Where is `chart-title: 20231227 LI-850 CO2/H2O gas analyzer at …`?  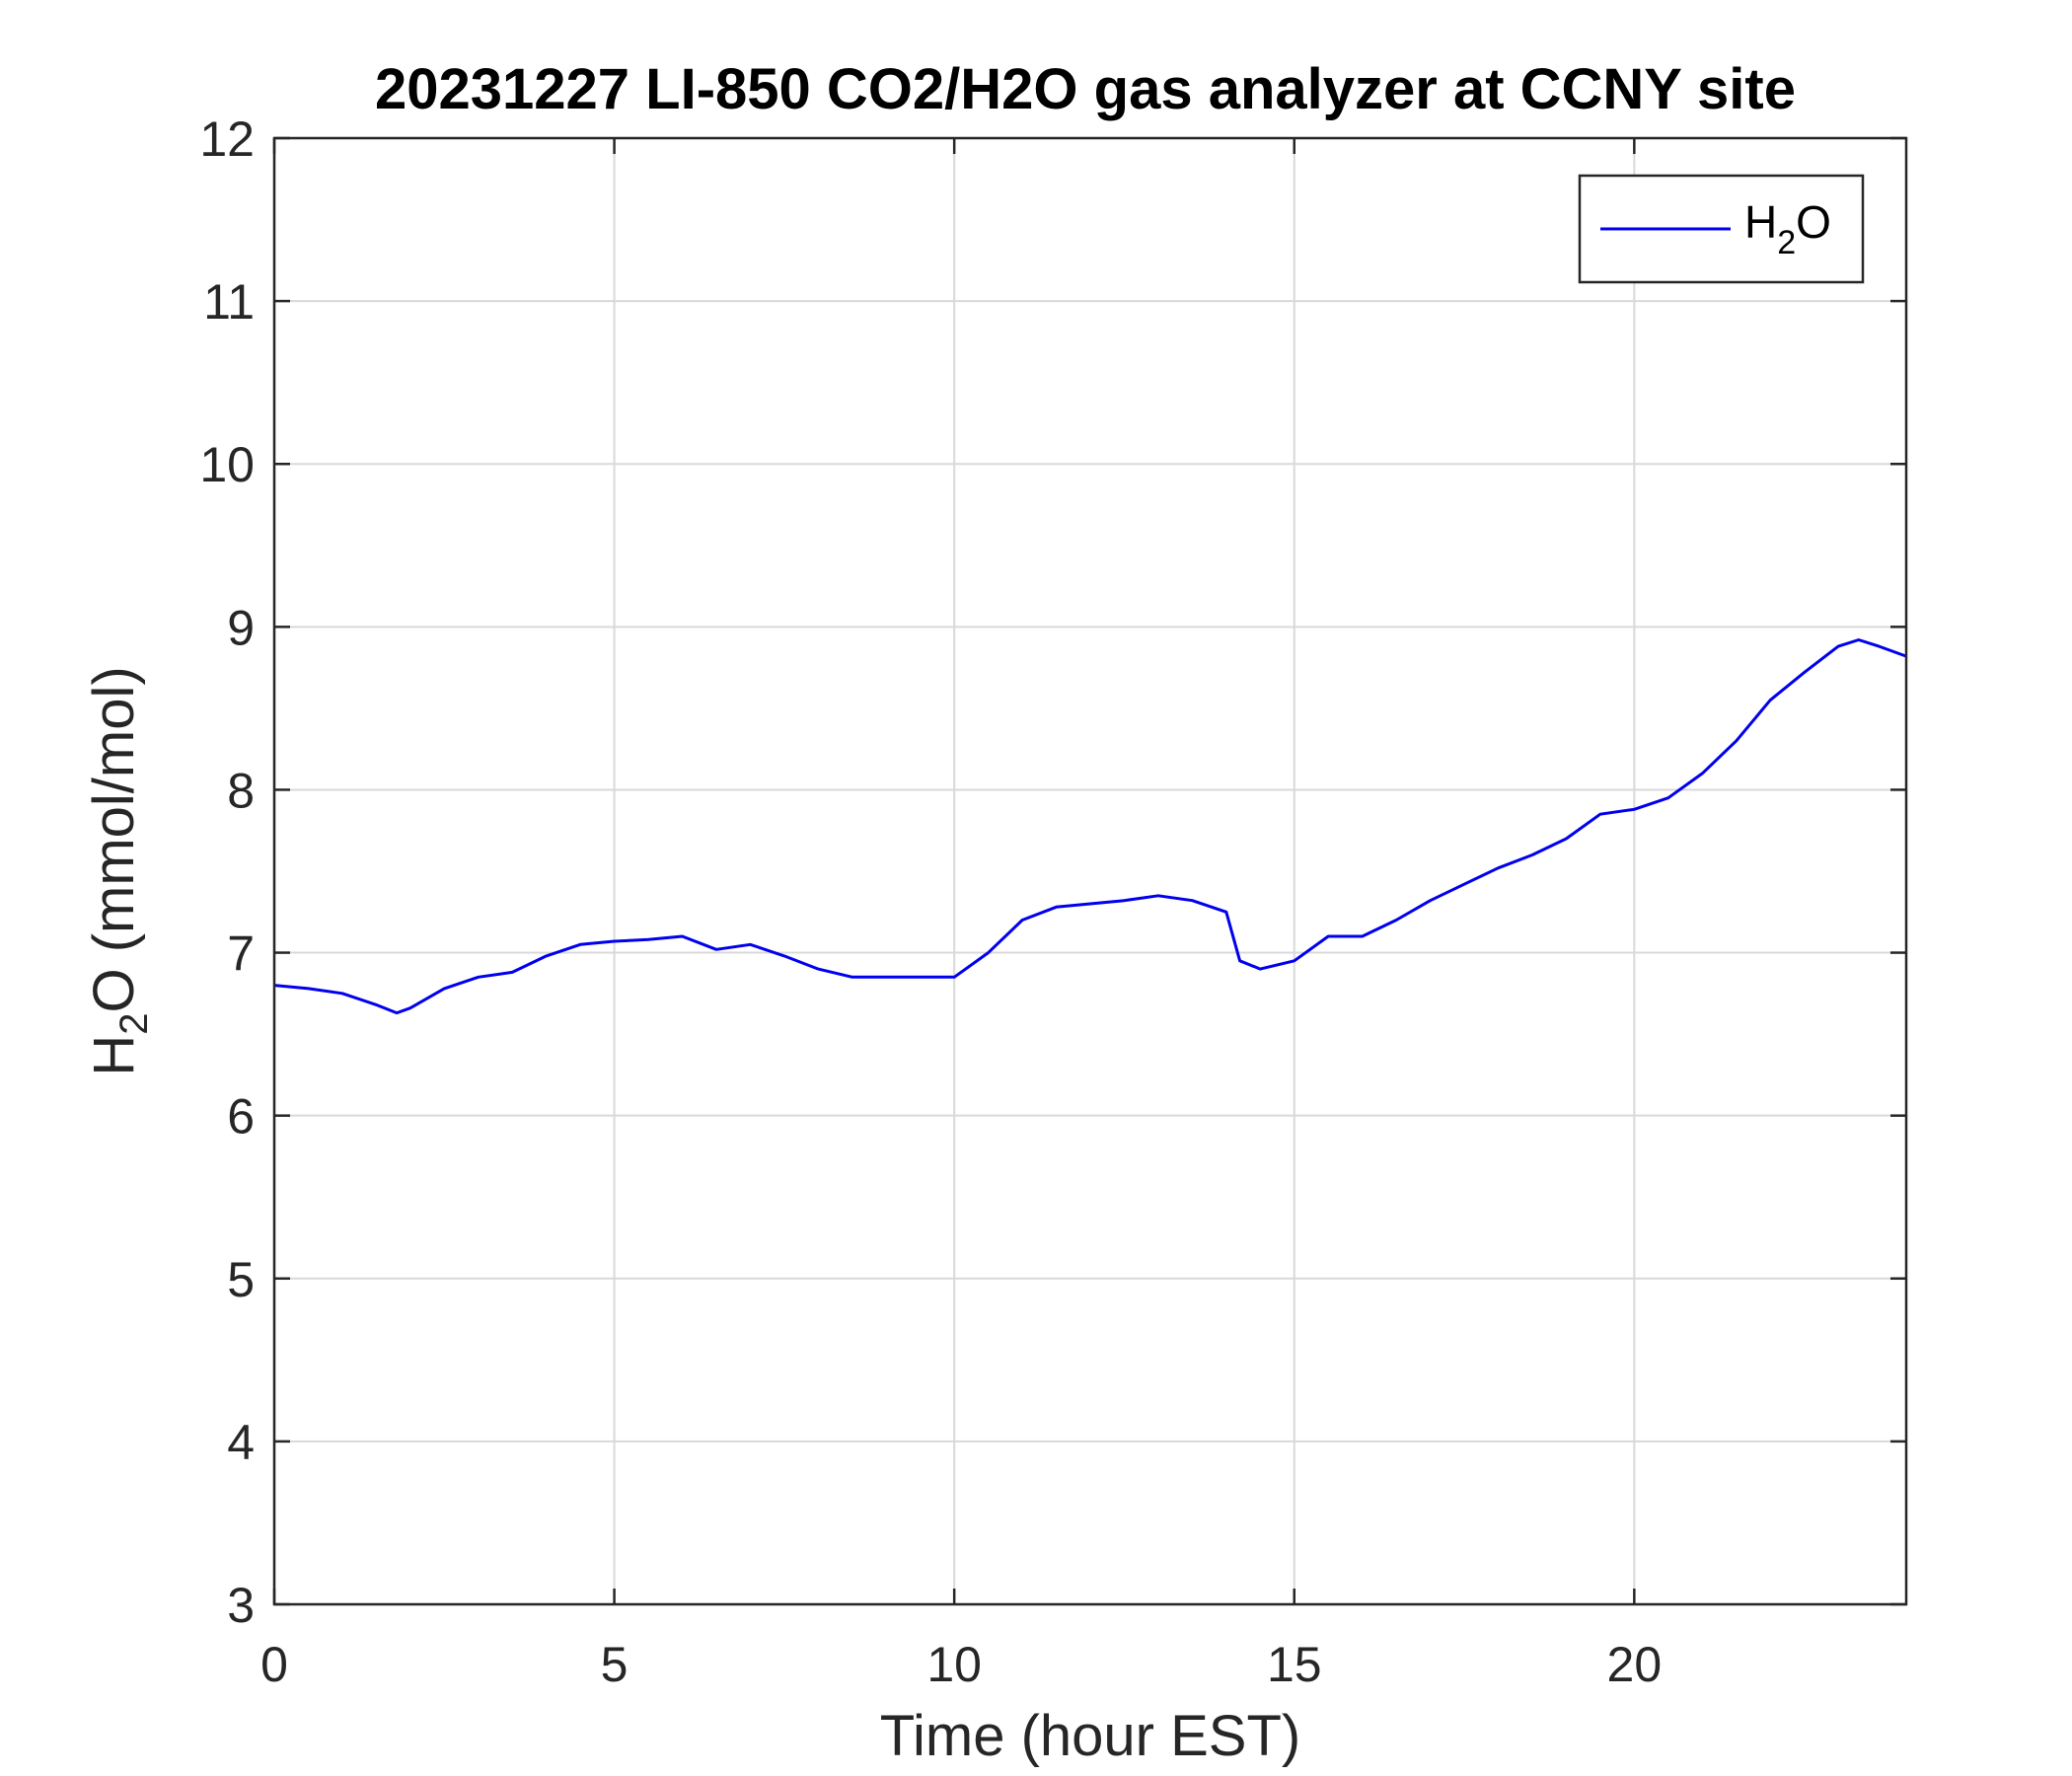 chart-title: 20231227 LI-850 CO2/H2O gas analyzer at … is located at coordinates (1085, 89).